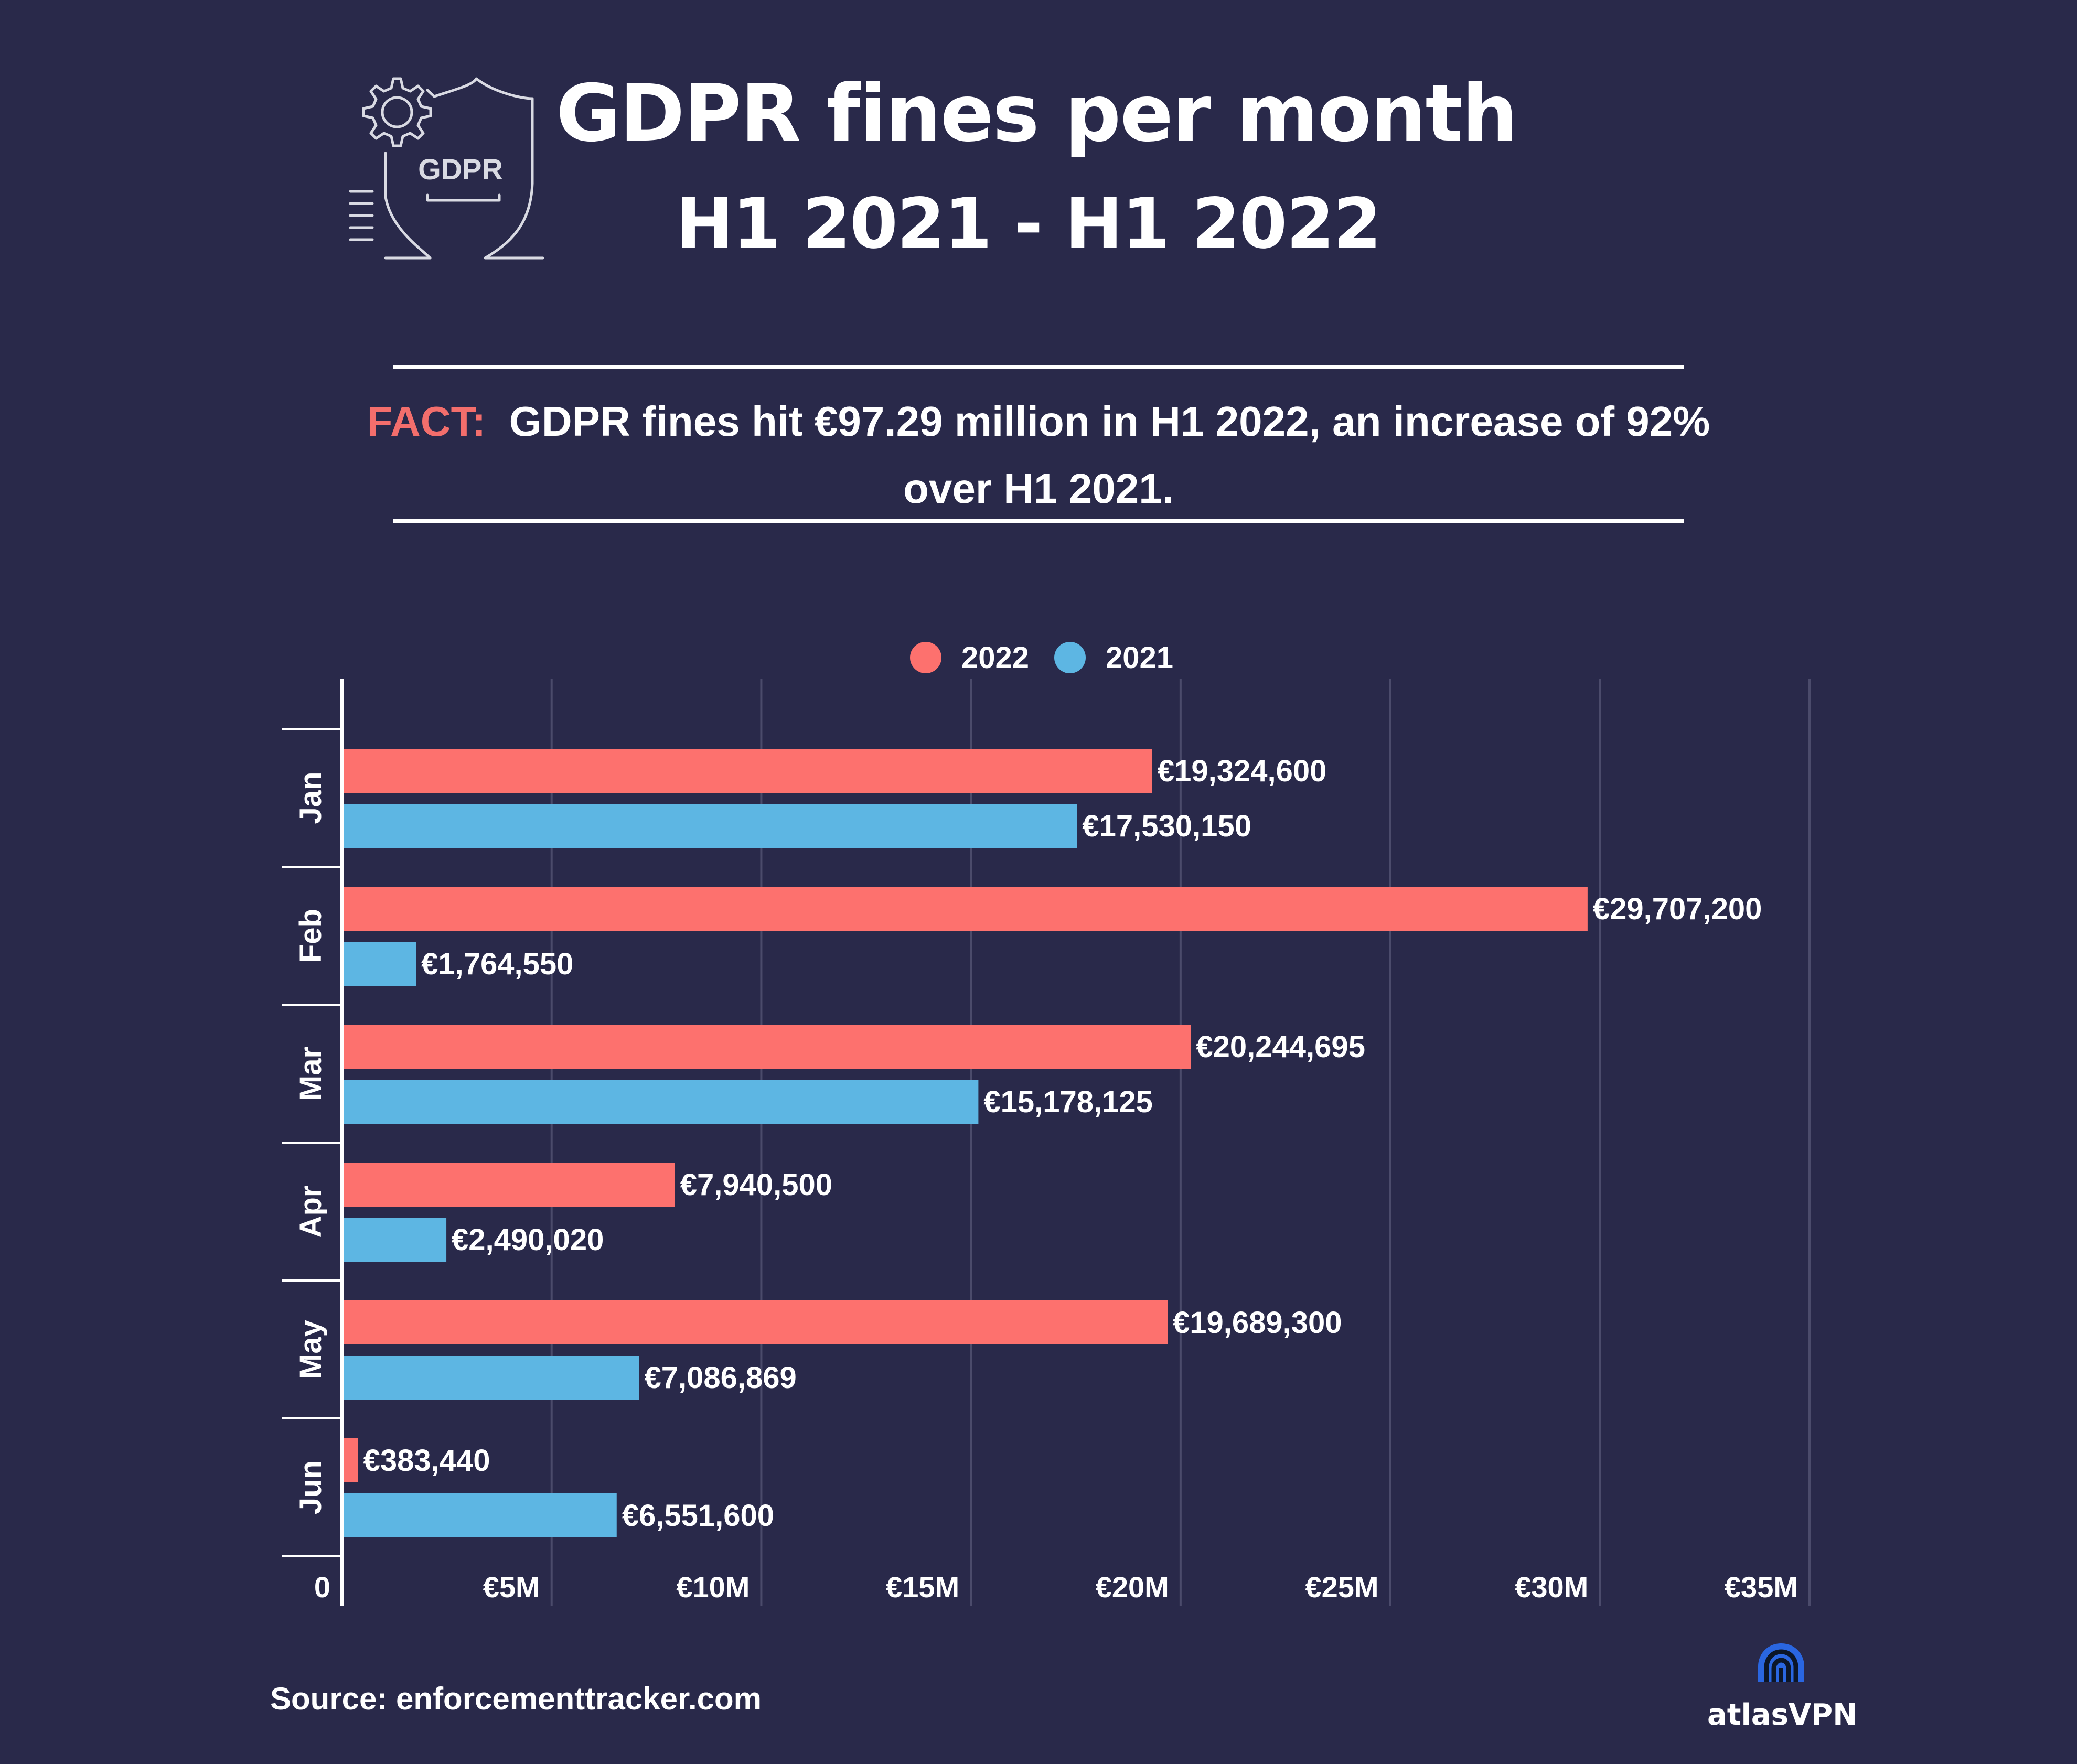  I want to click on y-tick-label-jun: Jun, so click(311, 1487).